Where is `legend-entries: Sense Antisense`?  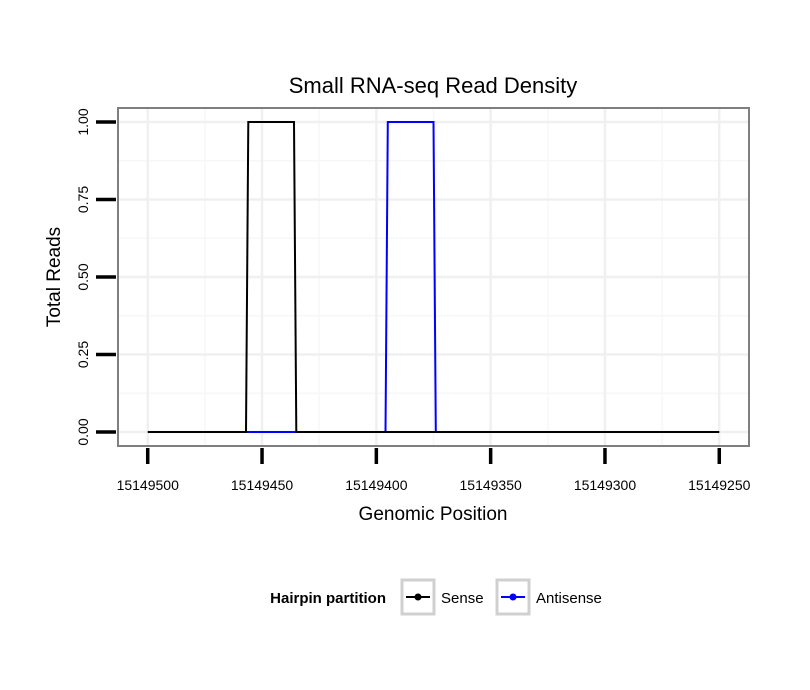 legend-entries: Sense Antisense is located at coordinates (501, 597).